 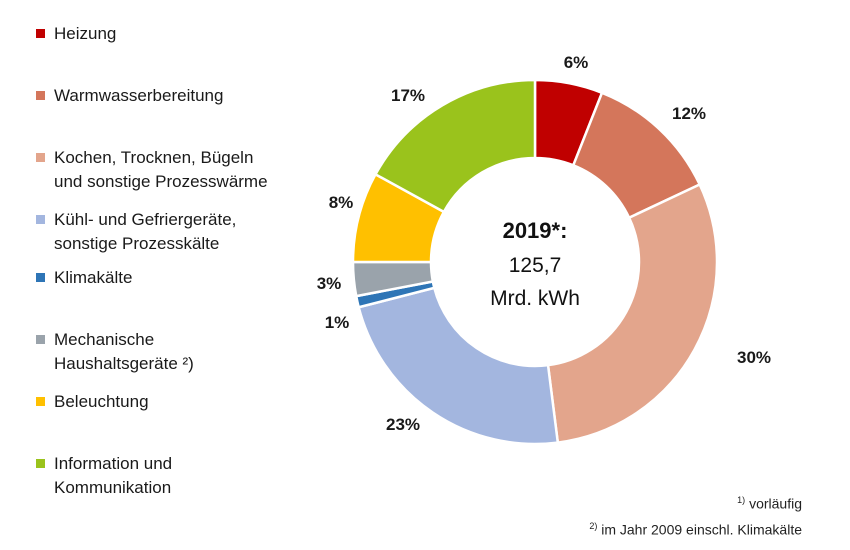 I want to click on slice-value-label: 6%, so click(x=576, y=62).